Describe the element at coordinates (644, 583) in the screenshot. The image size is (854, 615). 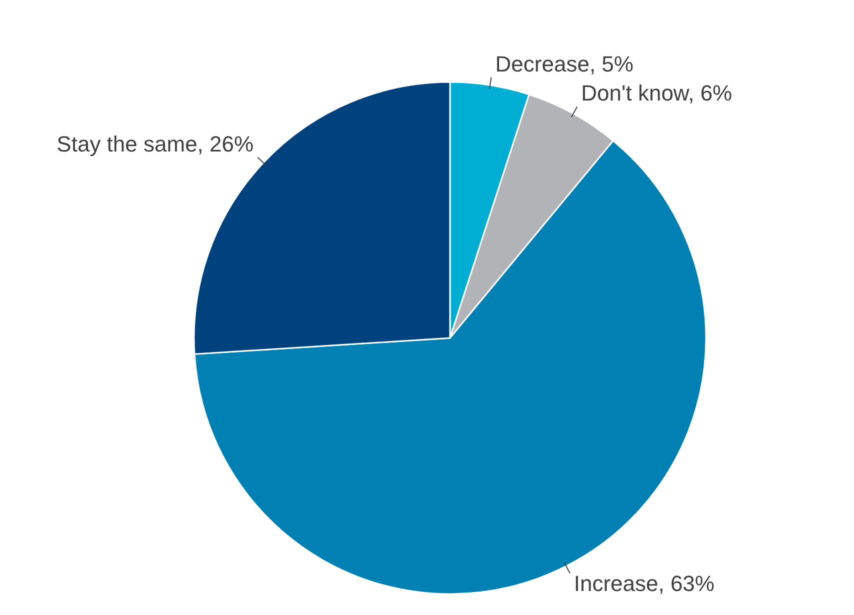
I see `slice-label: Increase, 63%` at that location.